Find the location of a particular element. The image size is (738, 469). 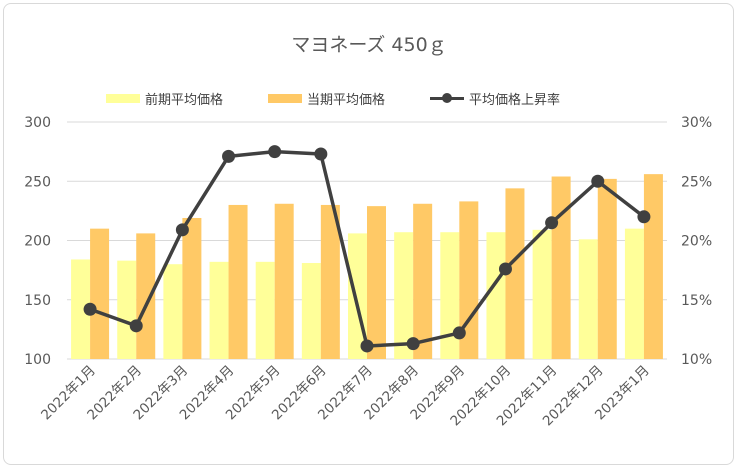

legend-swatch-curr-avg-price is located at coordinates (285, 98).